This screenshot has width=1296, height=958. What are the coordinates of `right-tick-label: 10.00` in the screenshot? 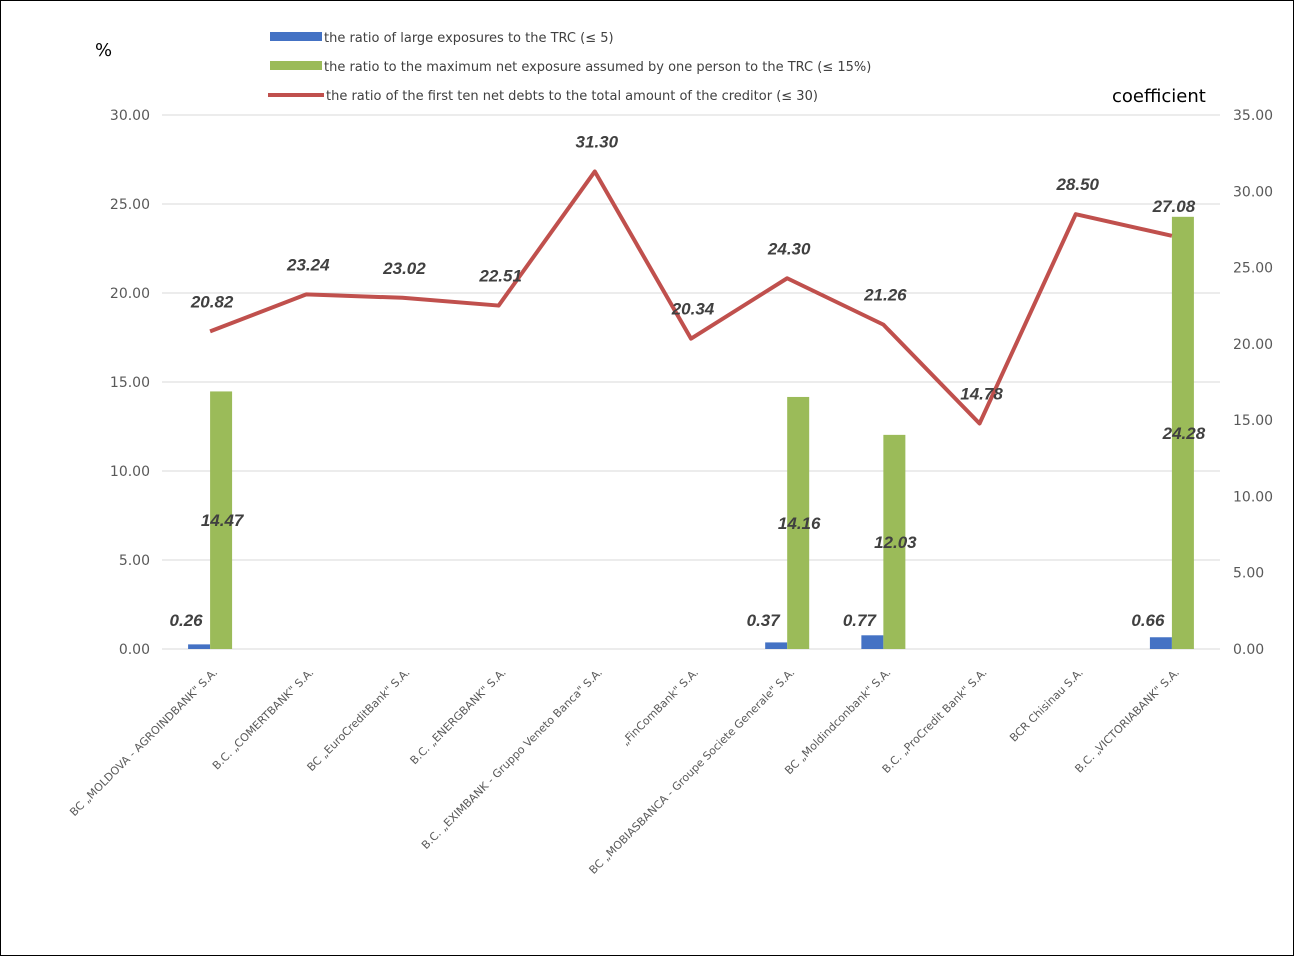 It's located at (1253, 497).